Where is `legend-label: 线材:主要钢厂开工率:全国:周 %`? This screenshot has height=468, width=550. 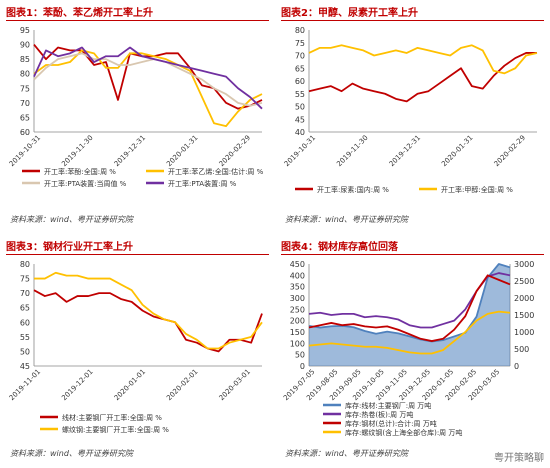 legend-label: 线材:主要钢厂开工率:全国:周 % is located at coordinates (112, 417).